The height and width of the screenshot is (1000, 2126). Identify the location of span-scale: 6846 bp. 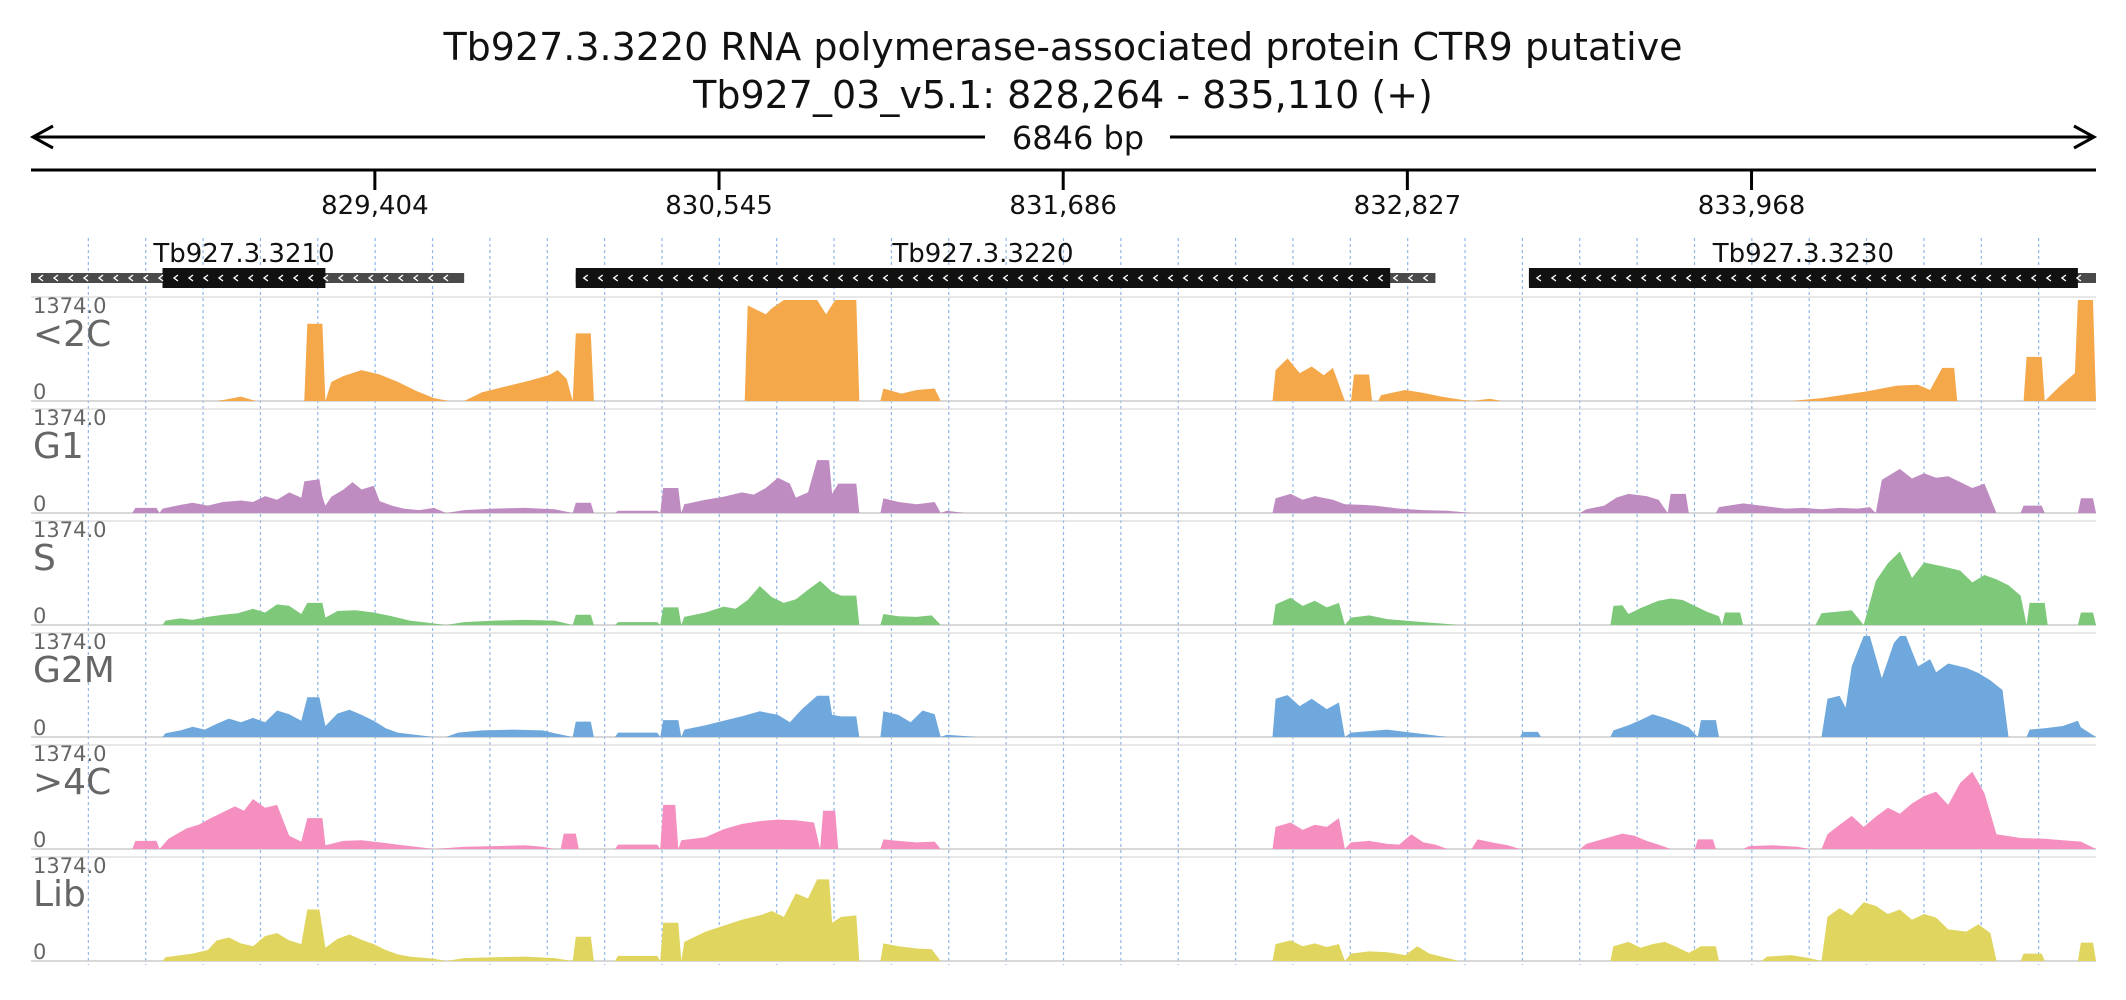
(1063, 138).